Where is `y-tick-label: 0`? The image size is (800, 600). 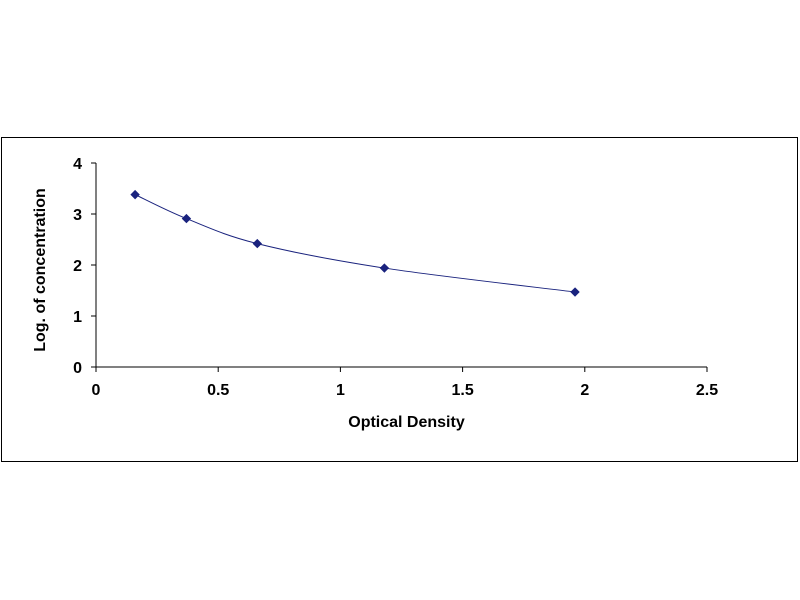
y-tick-label: 0 is located at coordinates (77, 368).